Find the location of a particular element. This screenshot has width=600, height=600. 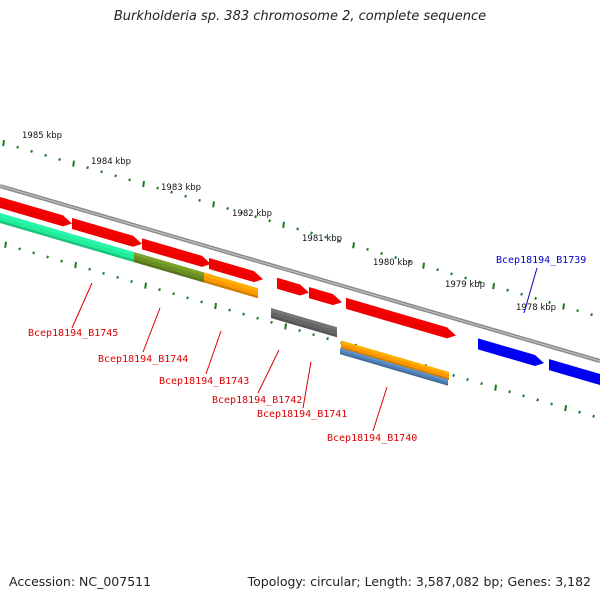

gene-b1742a is located at coordinates (236, 270).